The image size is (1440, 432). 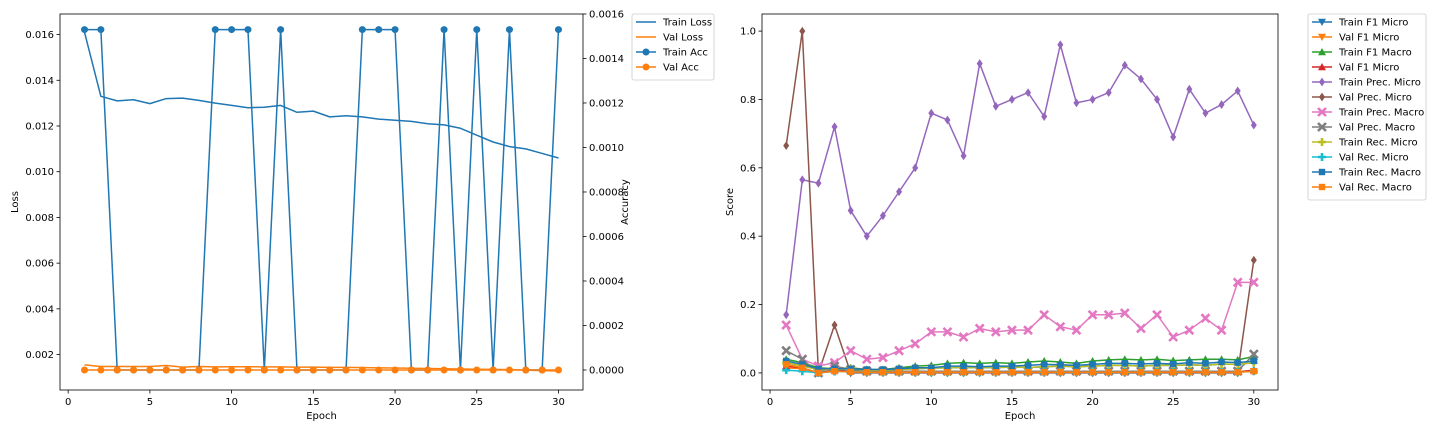 What do you see at coordinates (1375, 188) in the screenshot?
I see `legend-entry: Val Rec. Macro` at bounding box center [1375, 188].